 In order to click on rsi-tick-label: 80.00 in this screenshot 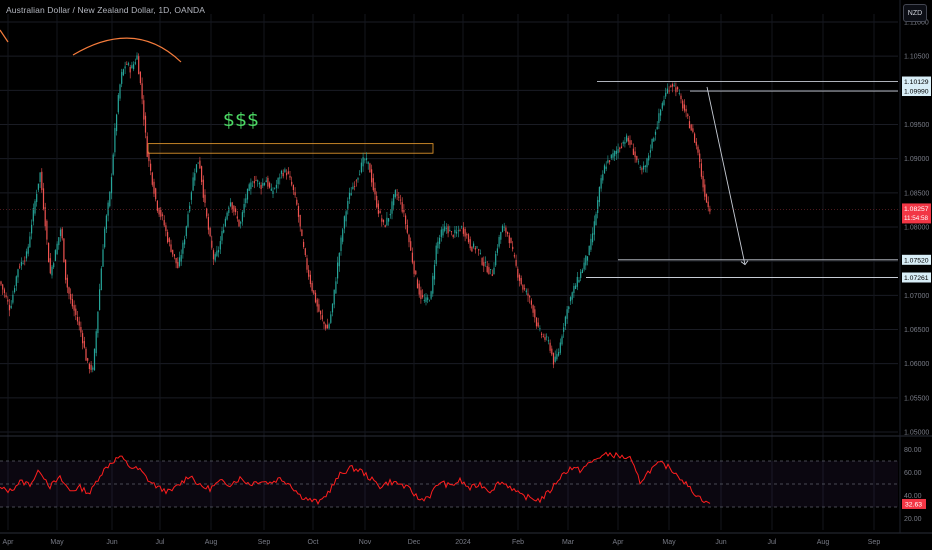, I will do `click(913, 450)`.